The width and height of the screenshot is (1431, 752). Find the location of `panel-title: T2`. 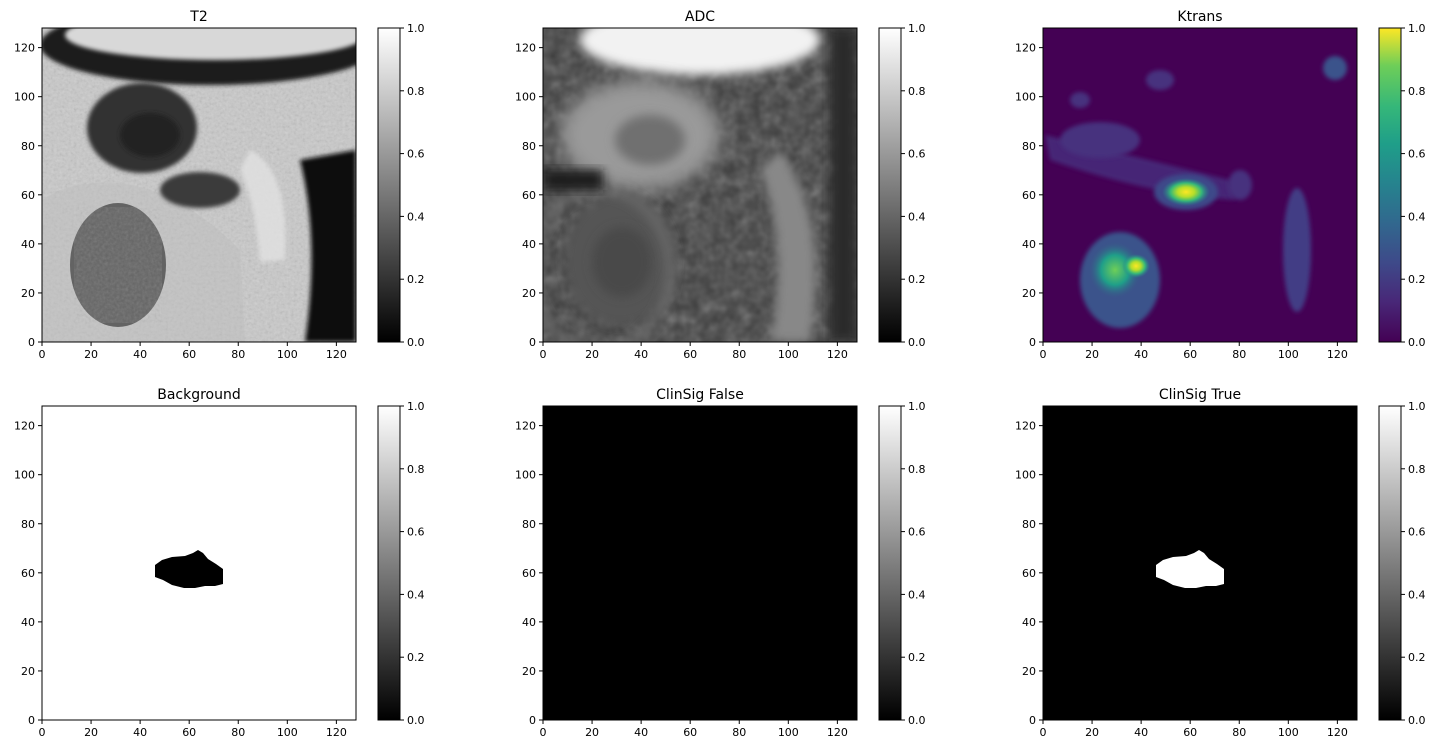

panel-title: T2 is located at coordinates (198, 17).